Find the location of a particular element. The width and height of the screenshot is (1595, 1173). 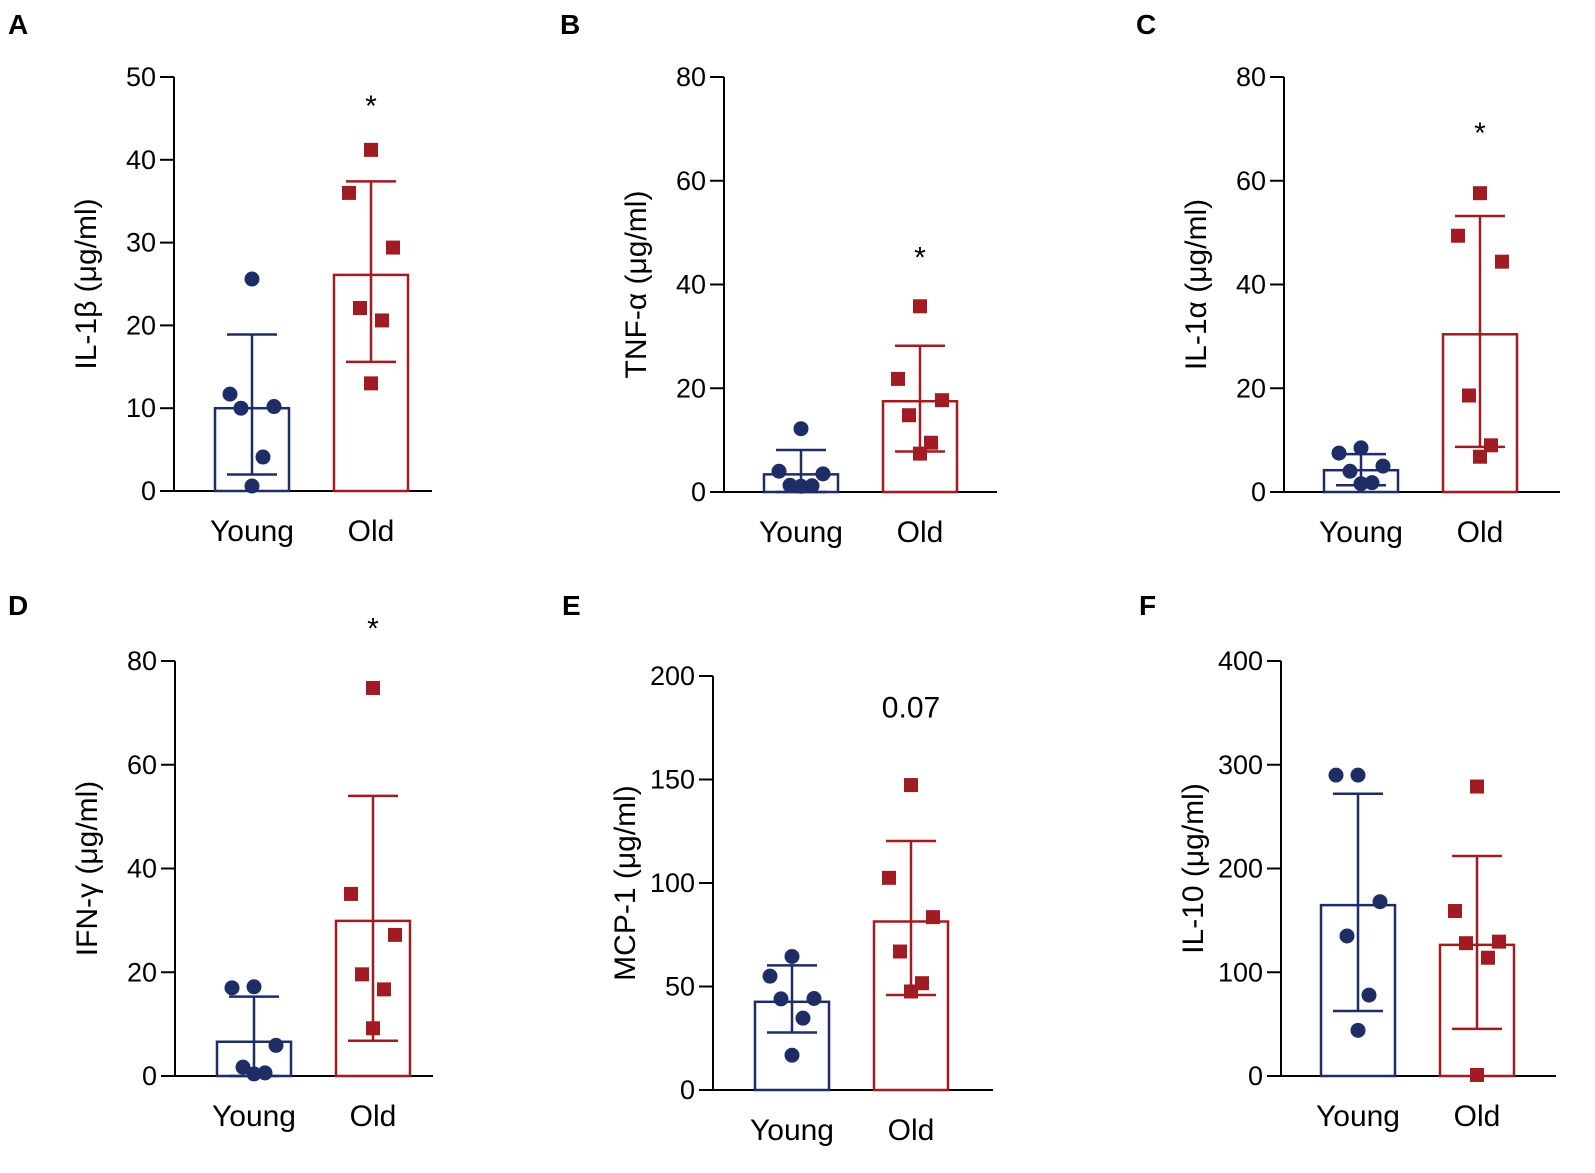

panel-letter: E is located at coordinates (571, 605).